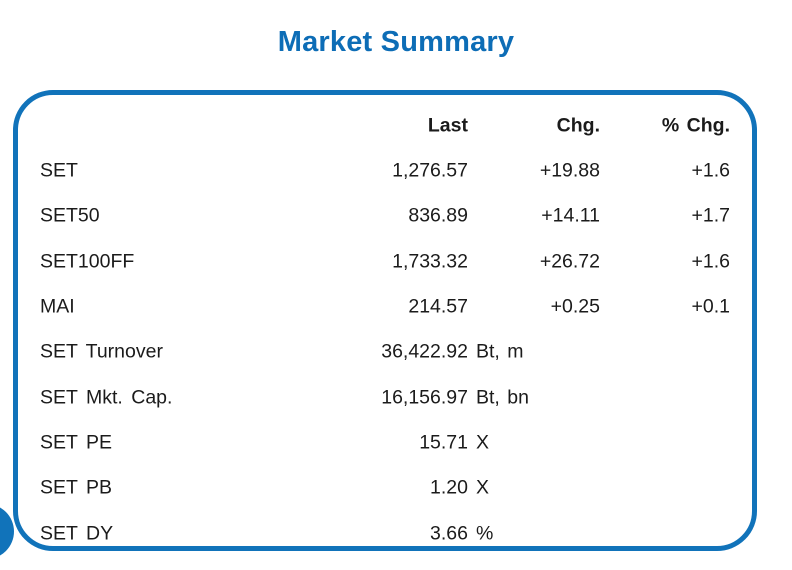 The height and width of the screenshot is (570, 792). Describe the element at coordinates (447, 125) in the screenshot. I see `column-header-last: Last` at that location.